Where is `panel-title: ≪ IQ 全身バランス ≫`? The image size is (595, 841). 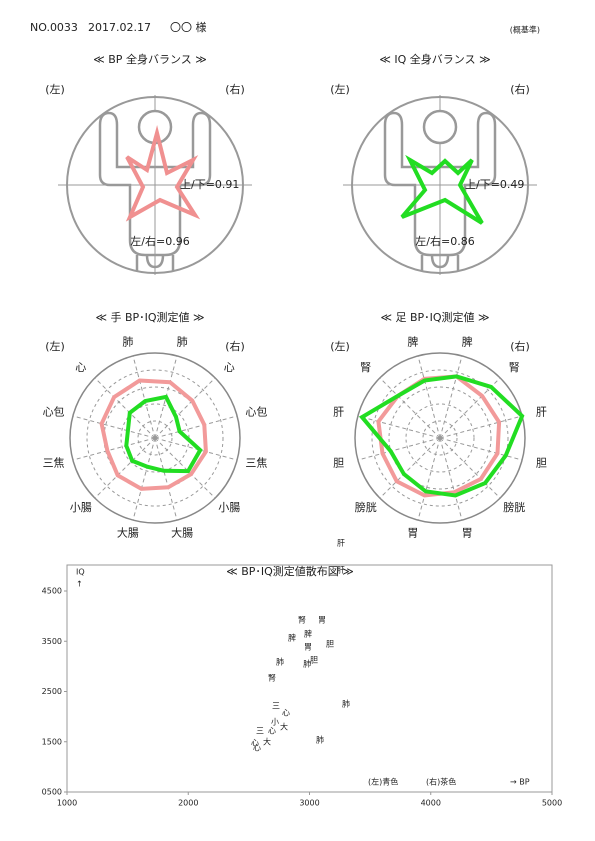
panel-title: ≪ IQ 全身バランス ≫ is located at coordinates (434, 59).